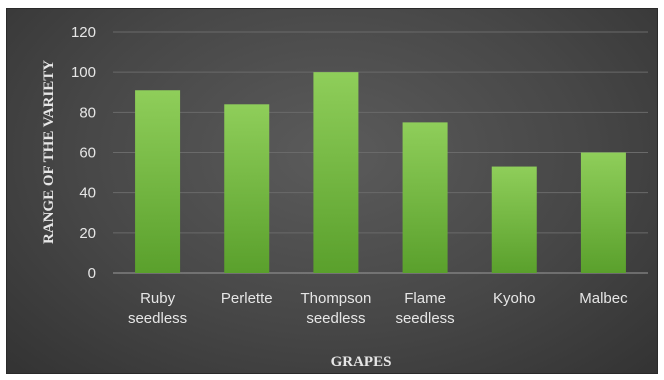 The width and height of the screenshot is (664, 380). I want to click on x-tick-label: Ruby seedless, so click(157, 308).